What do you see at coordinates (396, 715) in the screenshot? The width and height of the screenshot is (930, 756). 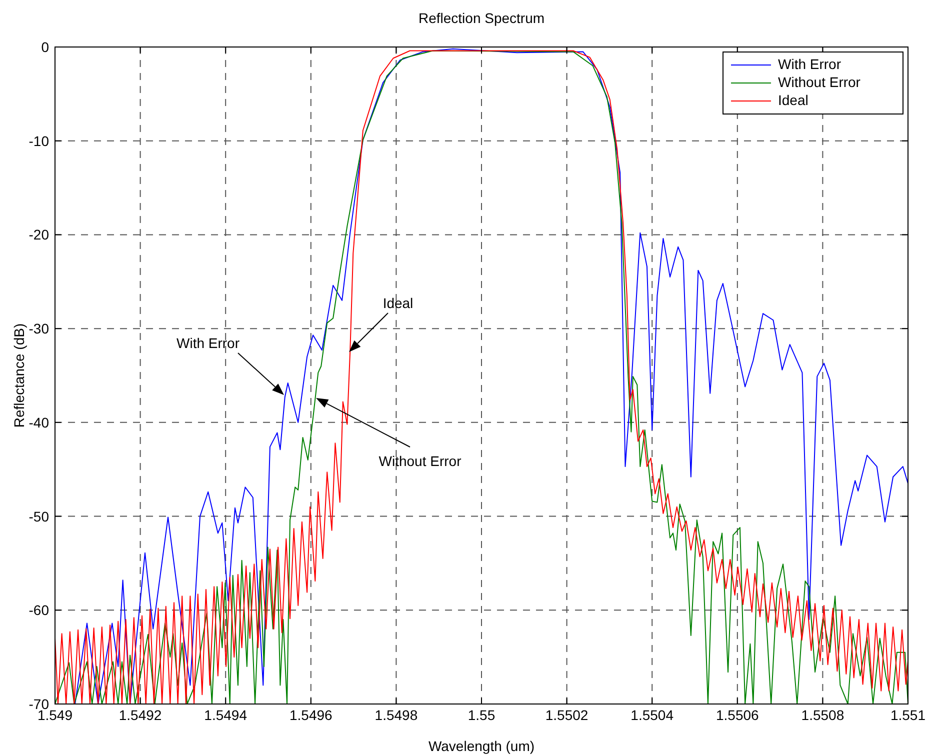 I see `x-tick-label: 1.5498` at bounding box center [396, 715].